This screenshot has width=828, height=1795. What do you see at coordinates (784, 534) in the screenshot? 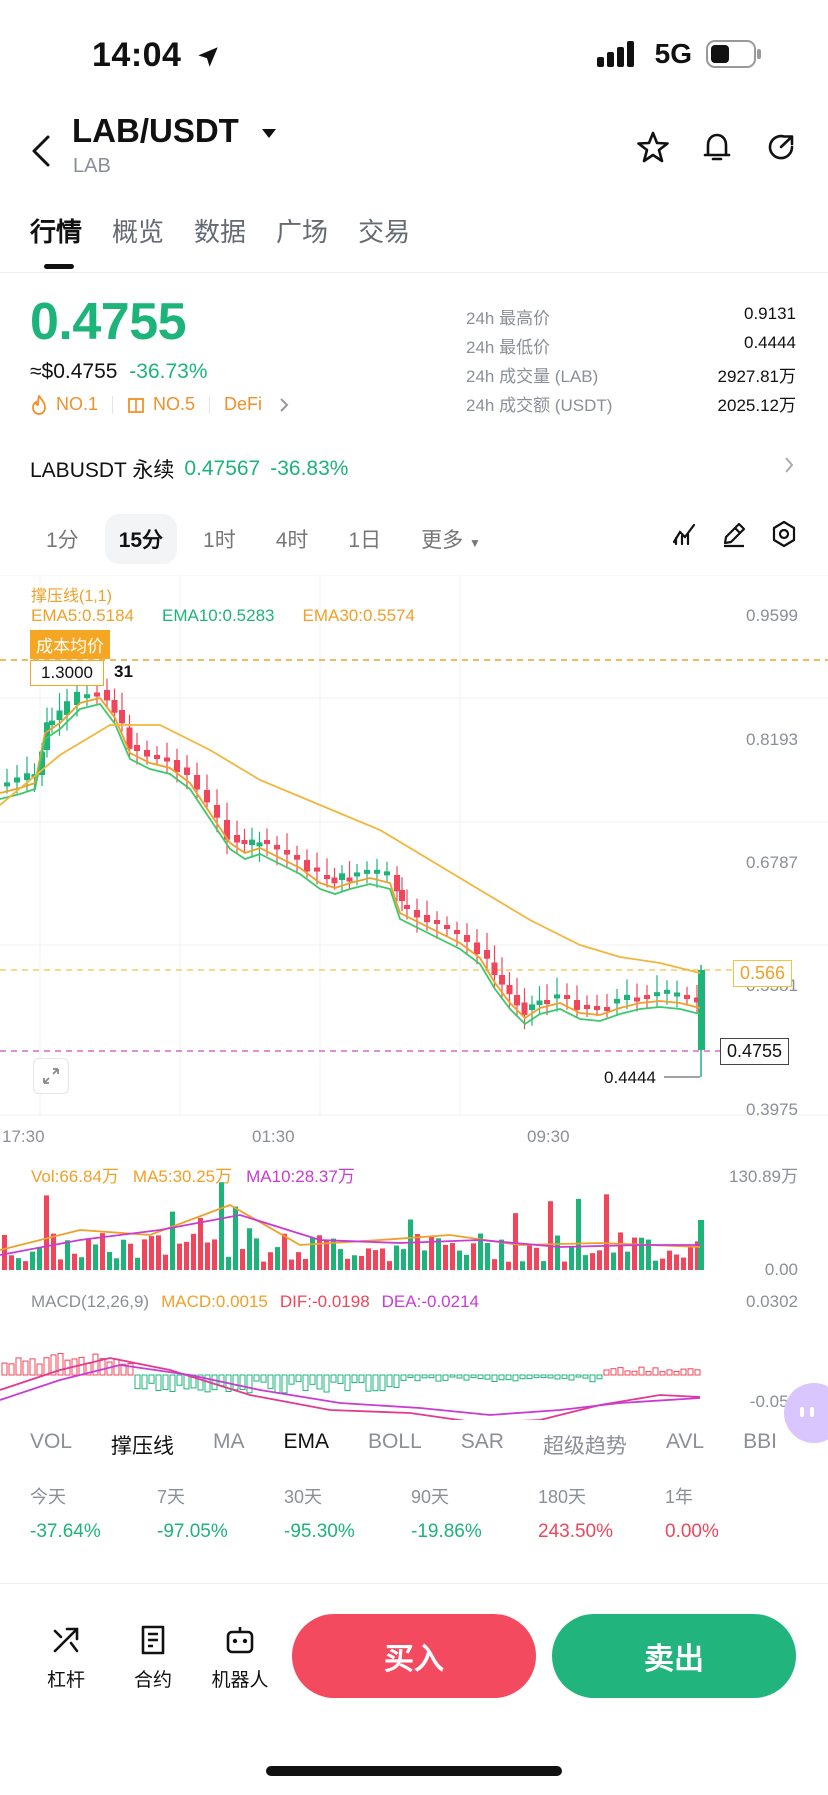
I see `settings-icon` at bounding box center [784, 534].